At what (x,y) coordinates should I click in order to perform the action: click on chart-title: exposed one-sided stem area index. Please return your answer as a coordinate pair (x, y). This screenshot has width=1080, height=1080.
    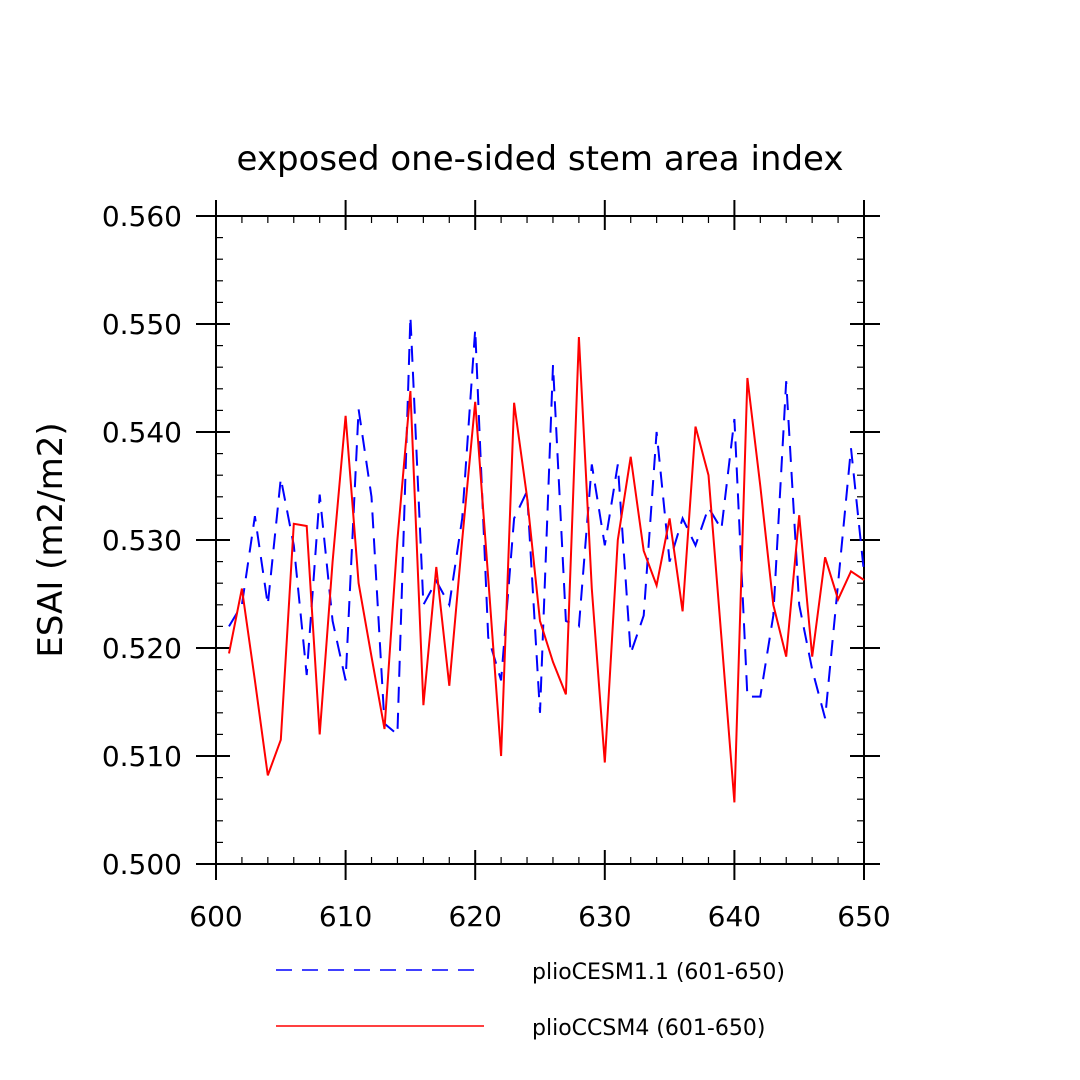
    Looking at the image, I should click on (540, 159).